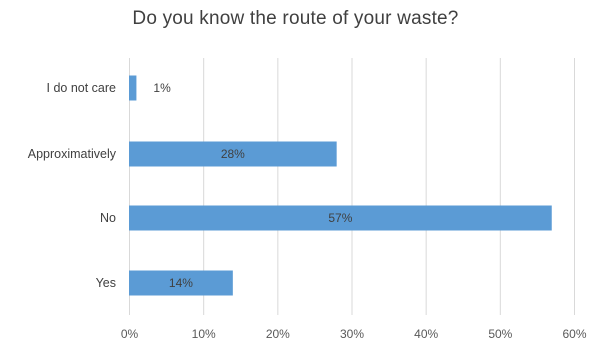 The width and height of the screenshot is (591, 341). I want to click on x-tick-label: 10%, so click(204, 334).